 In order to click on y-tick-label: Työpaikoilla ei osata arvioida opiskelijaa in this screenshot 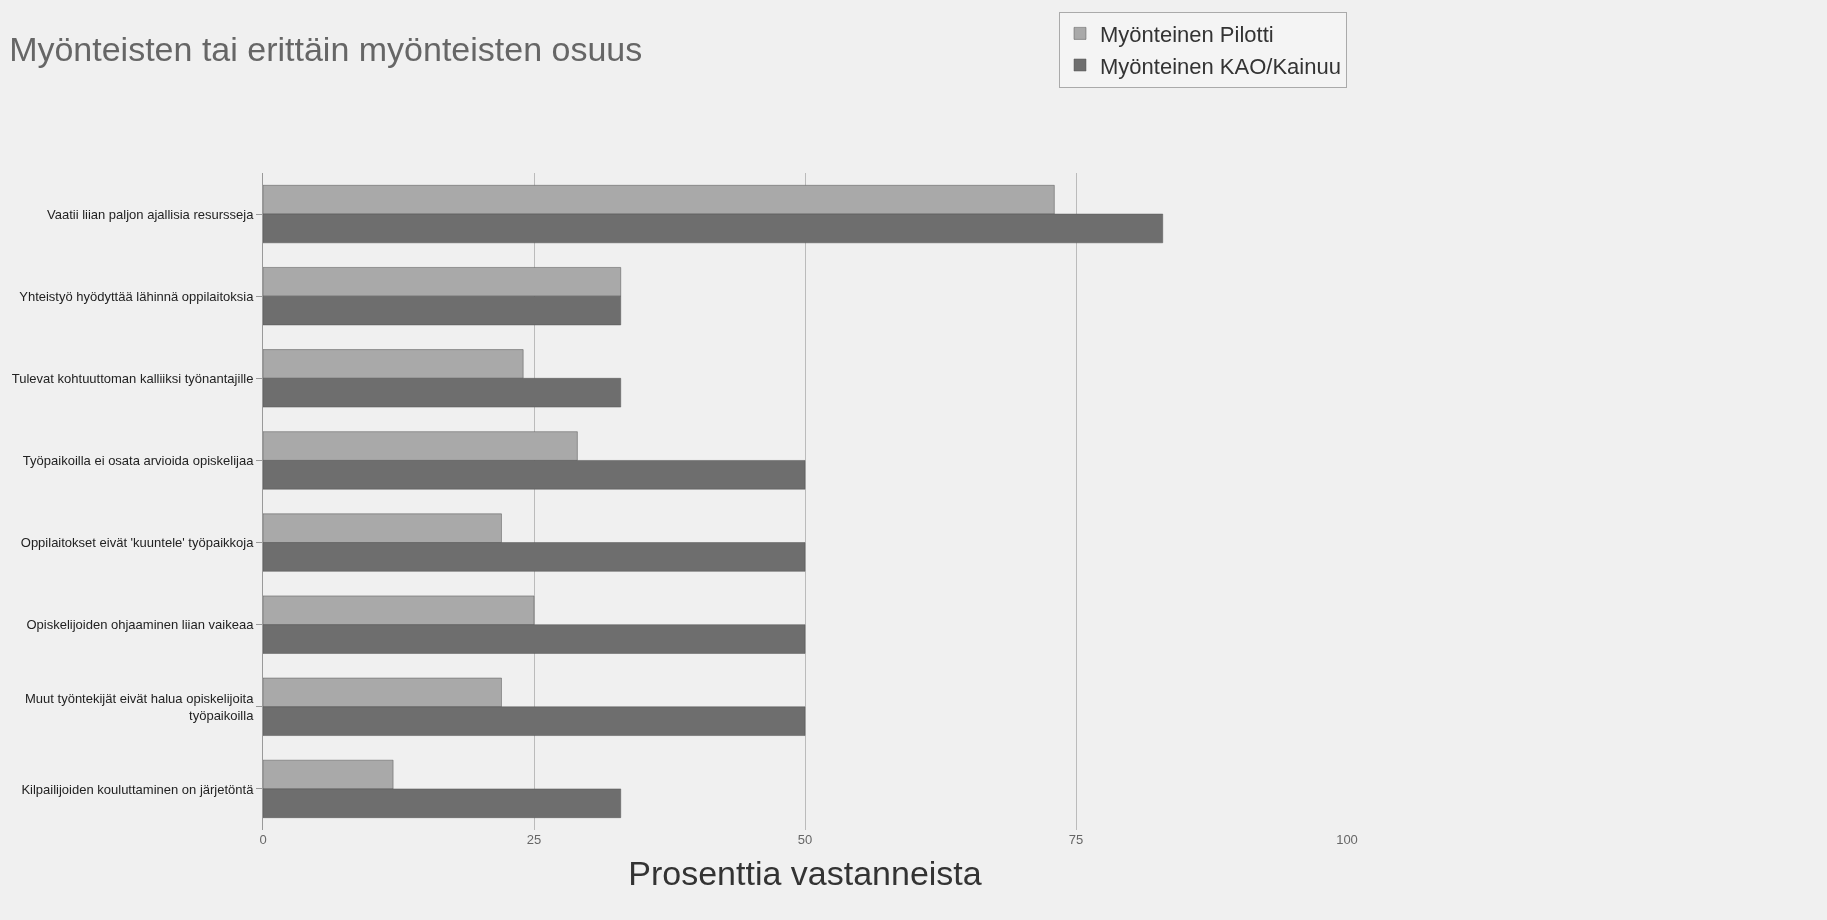, I will do `click(138, 460)`.